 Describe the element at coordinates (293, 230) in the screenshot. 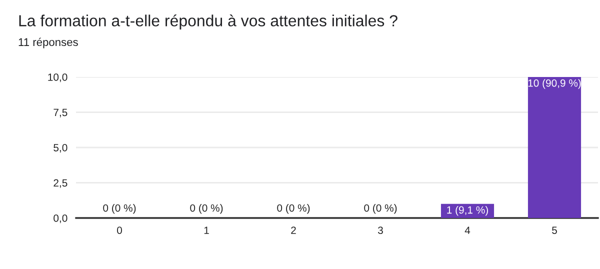

I see `x-tick-label: 2` at that location.